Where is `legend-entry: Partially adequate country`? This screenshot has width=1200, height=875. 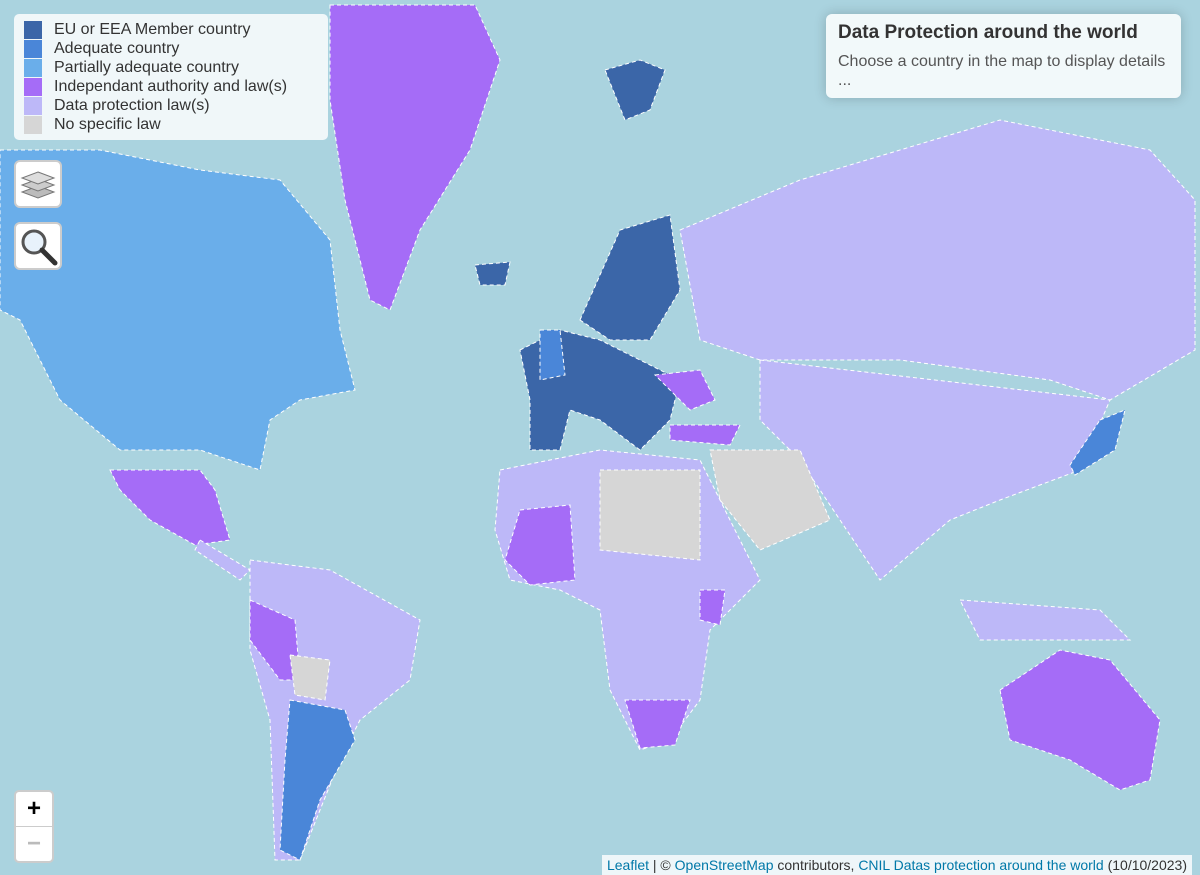 legend-entry: Partially adequate country is located at coordinates (171, 67).